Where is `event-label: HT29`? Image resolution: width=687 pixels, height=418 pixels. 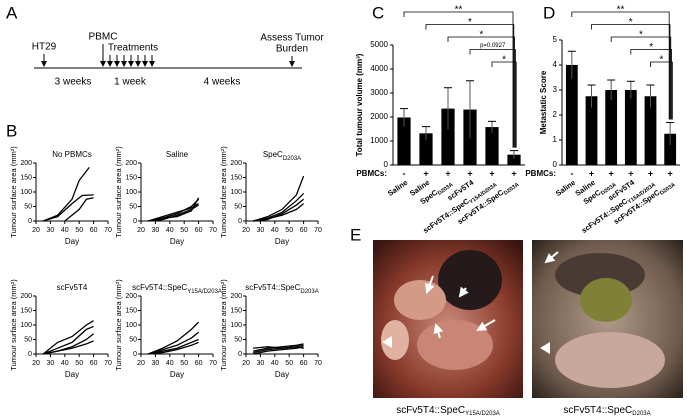 event-label: HT29 is located at coordinates (44, 47).